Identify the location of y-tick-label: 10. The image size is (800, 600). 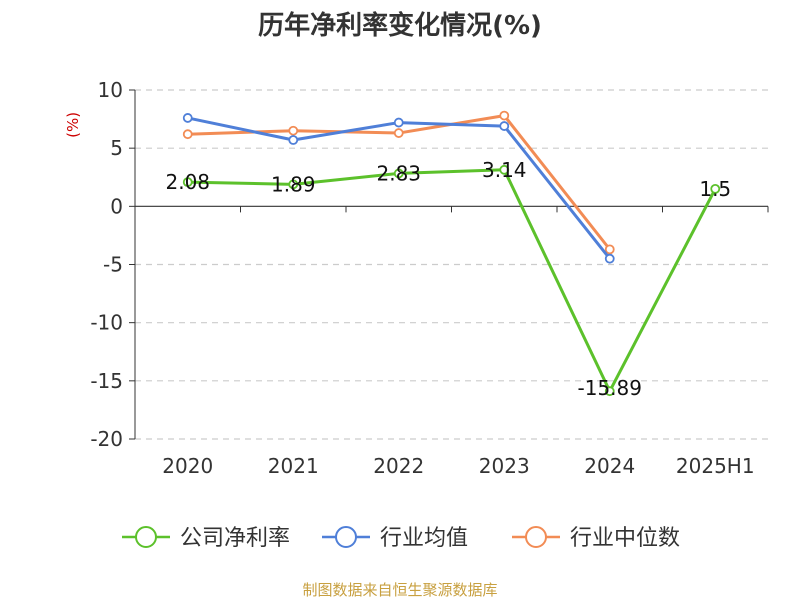
(110, 90).